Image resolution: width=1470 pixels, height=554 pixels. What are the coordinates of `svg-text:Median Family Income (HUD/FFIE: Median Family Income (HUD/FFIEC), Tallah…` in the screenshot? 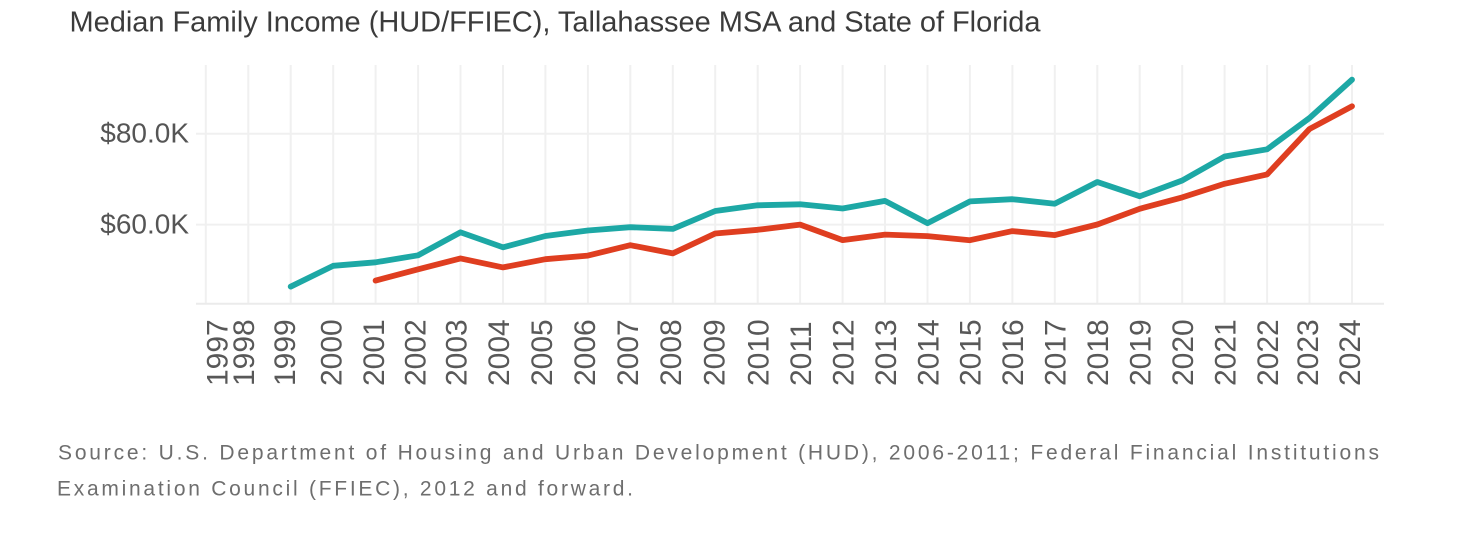 It's located at (556, 23).